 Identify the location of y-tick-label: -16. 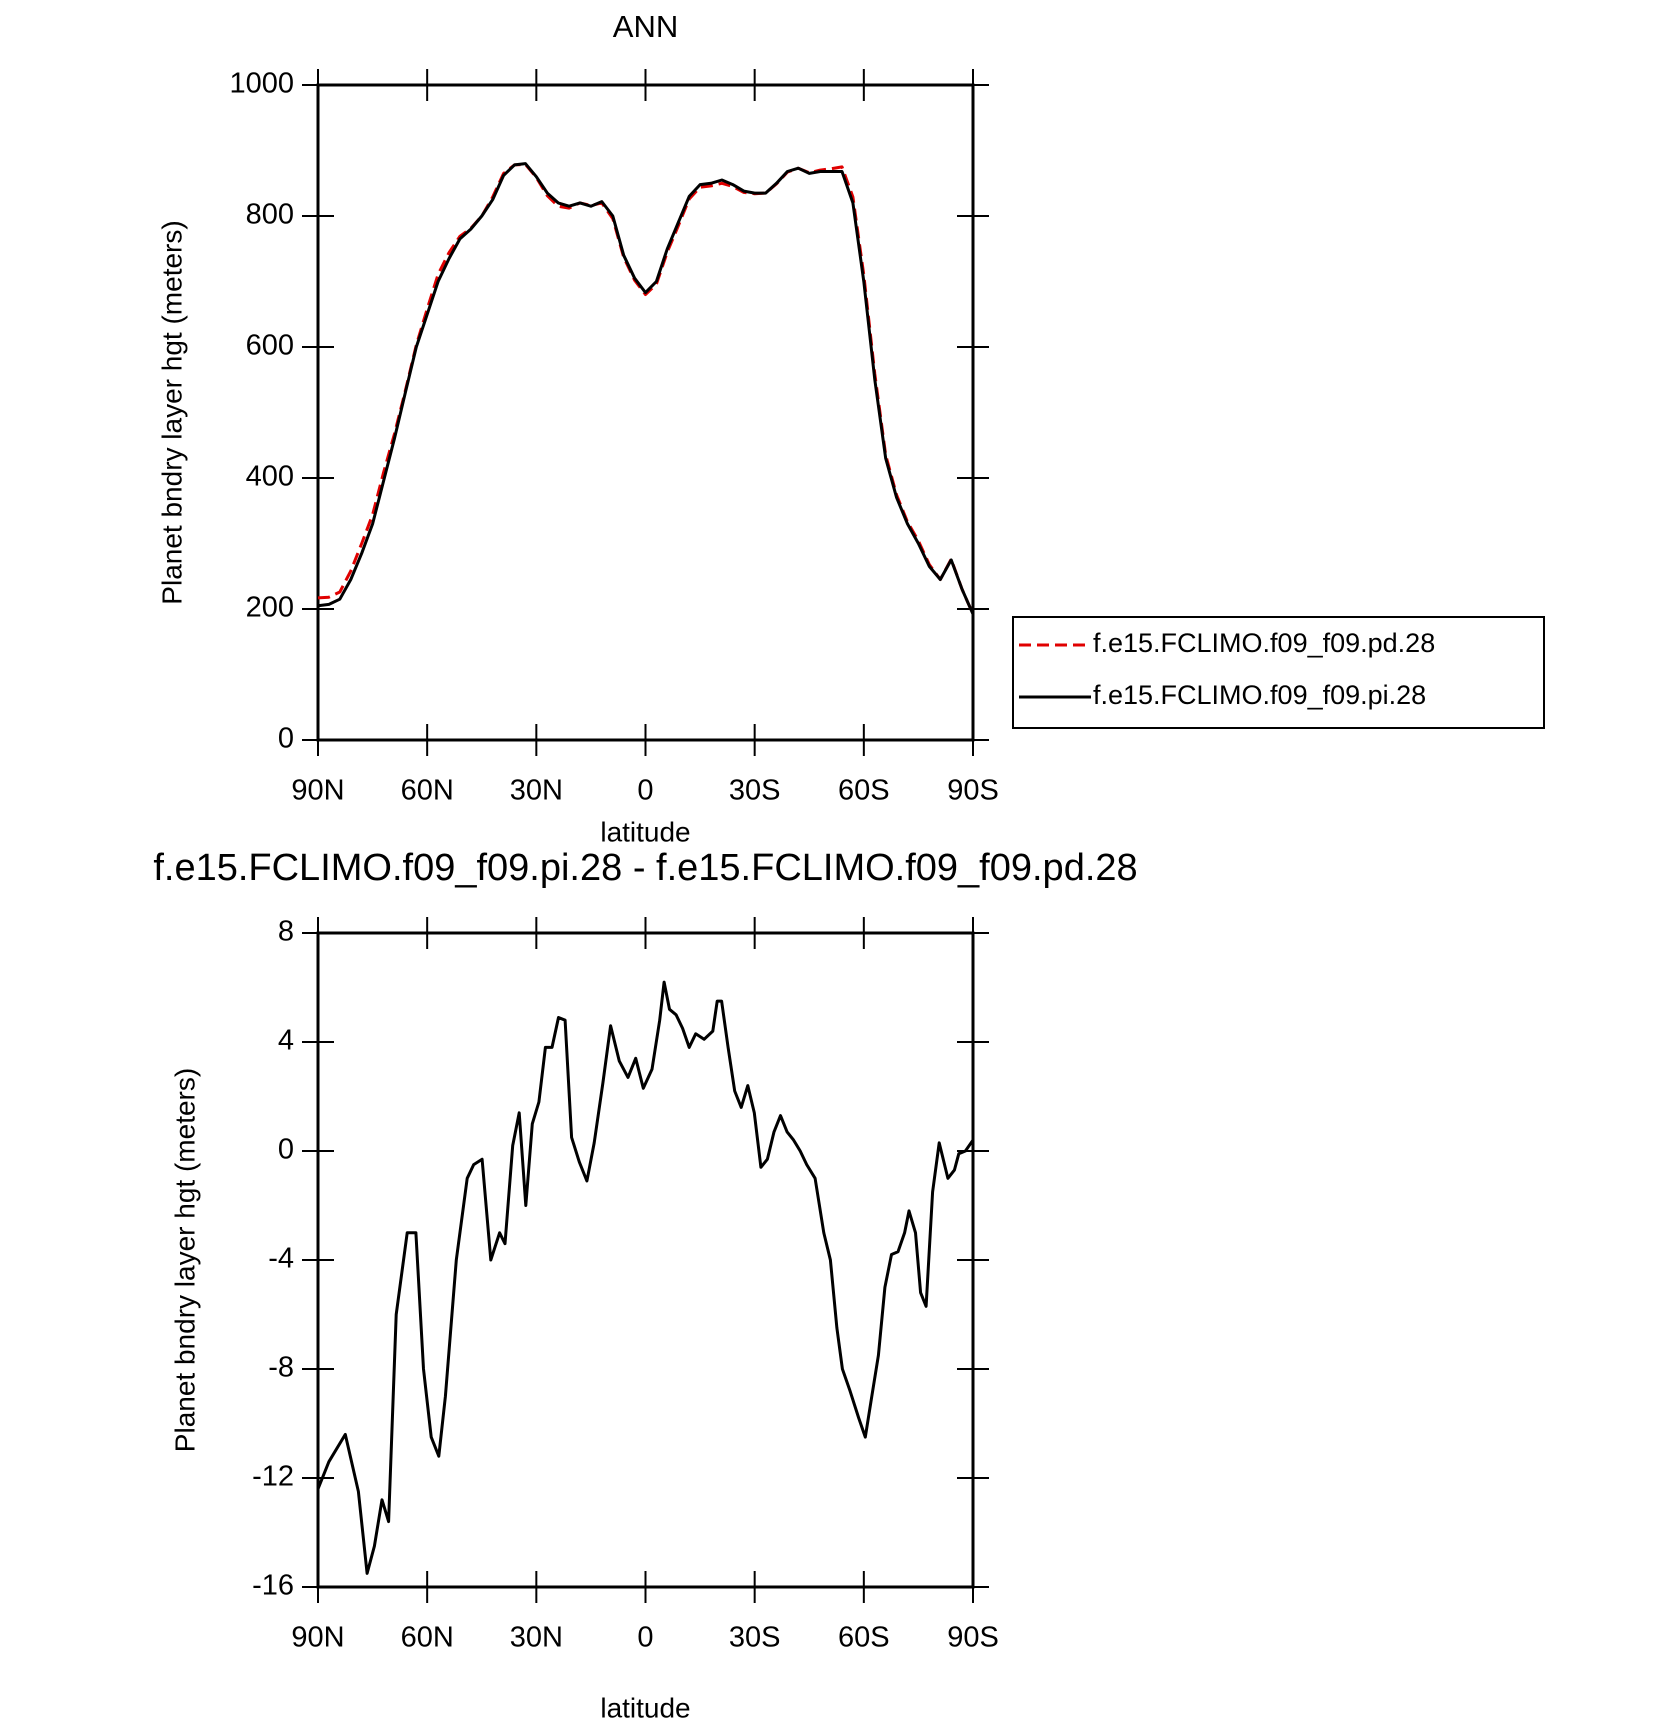
(273, 1586).